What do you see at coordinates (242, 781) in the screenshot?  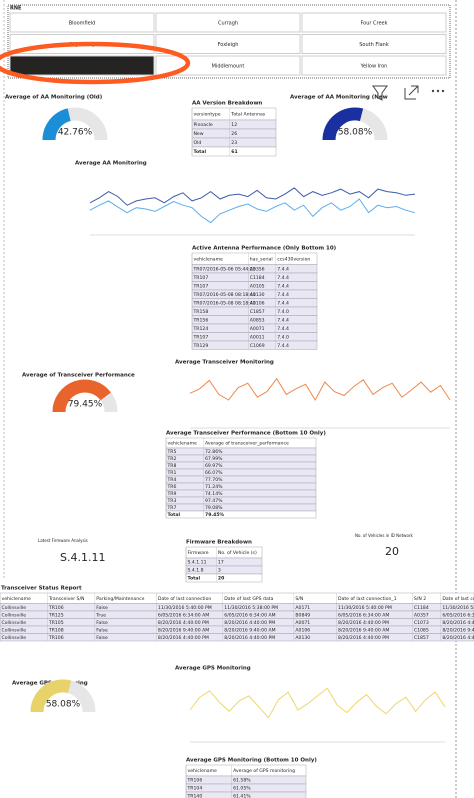 I see `table-cell: 61.58%` at bounding box center [242, 781].